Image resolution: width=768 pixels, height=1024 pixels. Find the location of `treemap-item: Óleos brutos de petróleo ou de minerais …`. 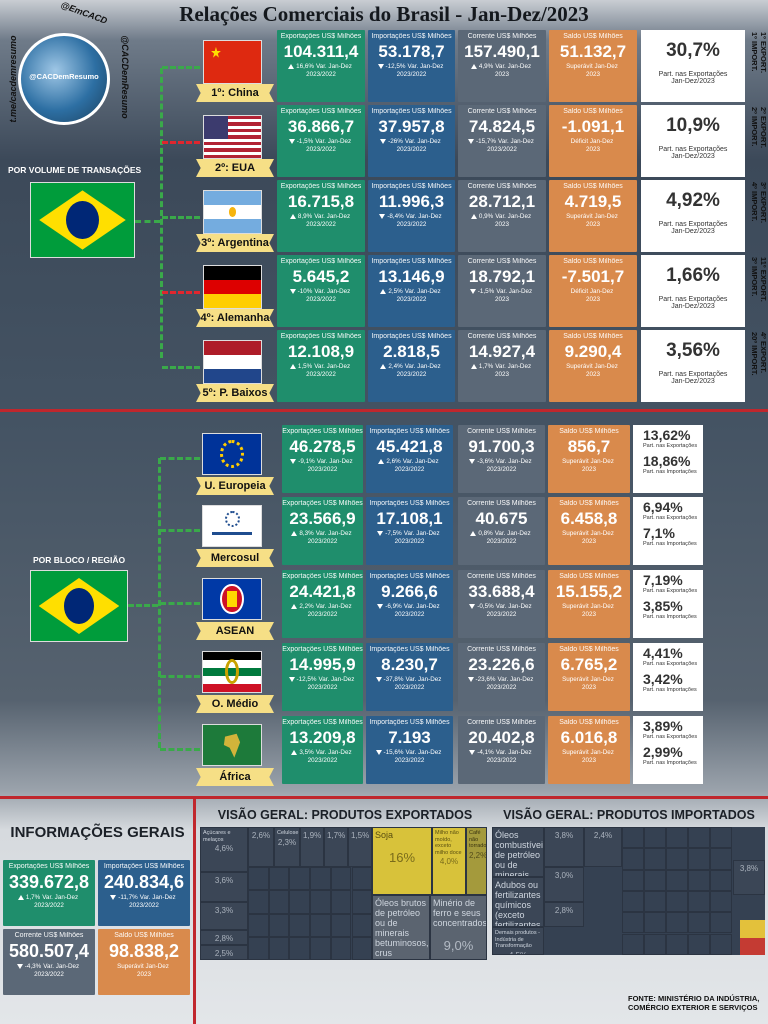

treemap-item: Óleos brutos de petróleo ou de minerais … is located at coordinates (401, 927).